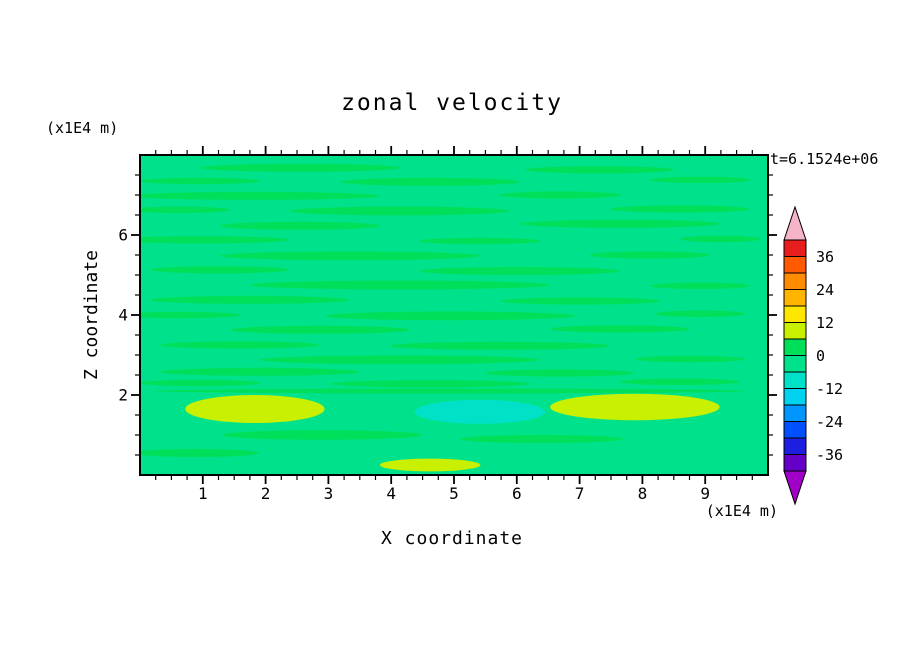  Describe the element at coordinates (795, 488) in the screenshot. I see `colorbar-under-arrow` at that location.